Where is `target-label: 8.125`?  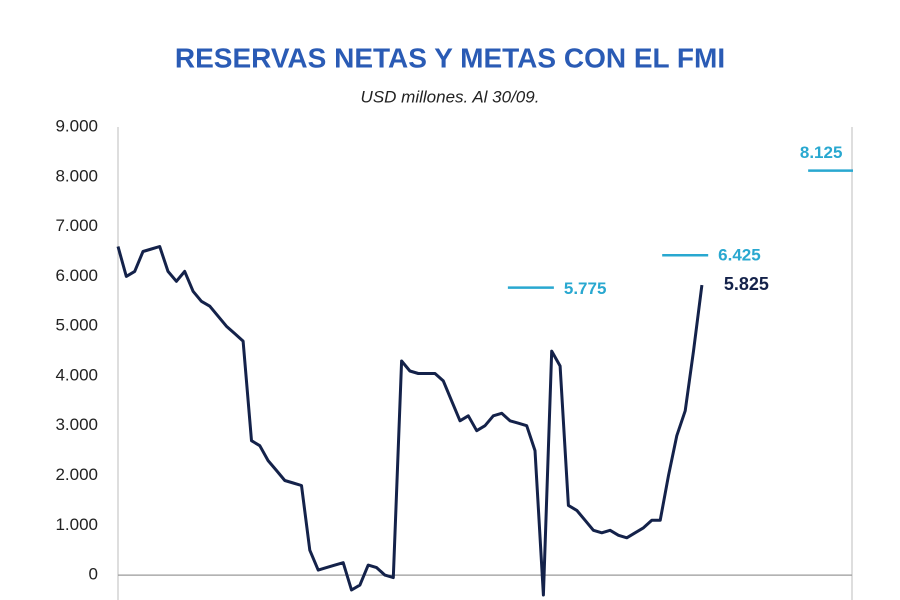
target-label: 8.125 is located at coordinates (821, 152).